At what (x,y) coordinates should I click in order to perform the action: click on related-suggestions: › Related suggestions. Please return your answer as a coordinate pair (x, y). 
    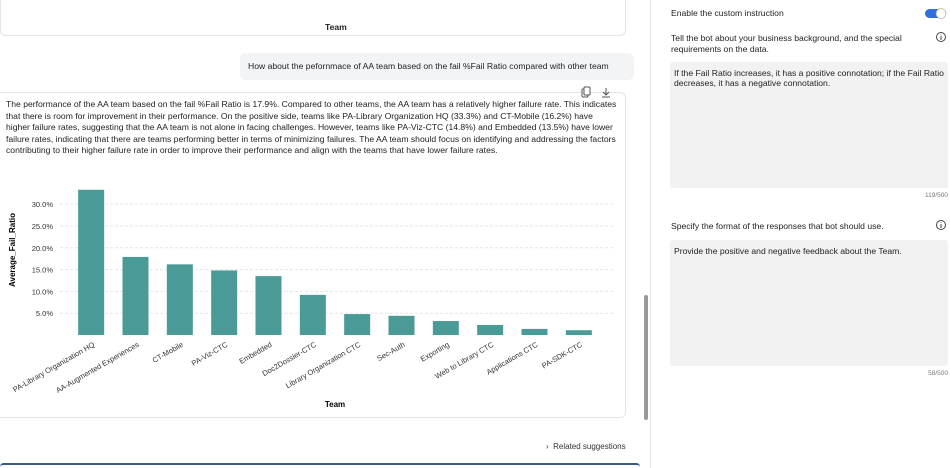
    Looking at the image, I should click on (586, 446).